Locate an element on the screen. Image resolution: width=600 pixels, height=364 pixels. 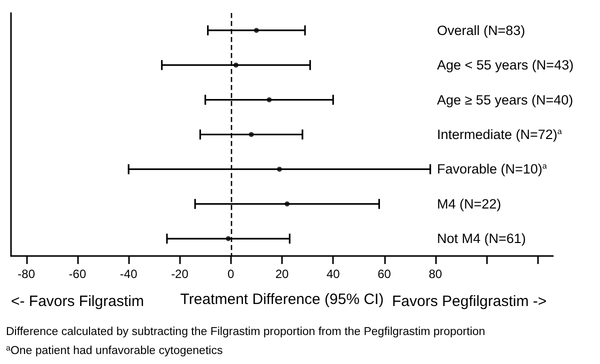
text: Favors Pegfilgrastim -> is located at coordinates (469, 301).